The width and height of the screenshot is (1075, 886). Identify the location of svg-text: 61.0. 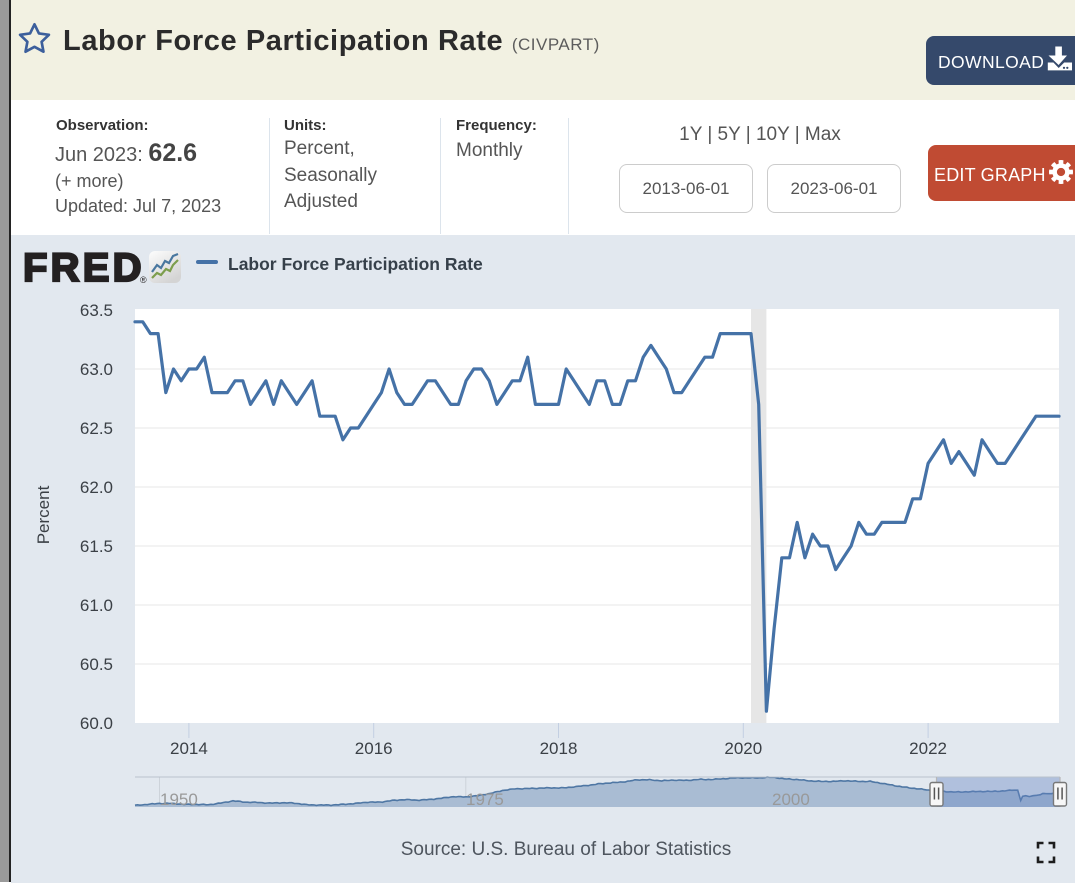
(96, 605).